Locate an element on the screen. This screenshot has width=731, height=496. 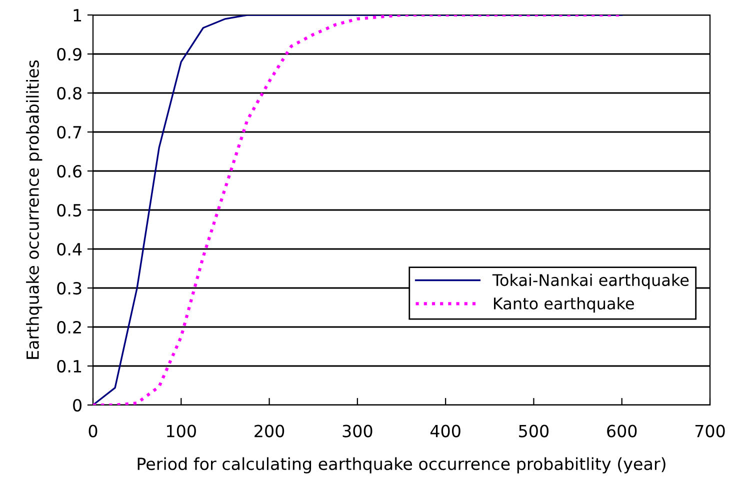
x-tick-label: 700 is located at coordinates (710, 431).